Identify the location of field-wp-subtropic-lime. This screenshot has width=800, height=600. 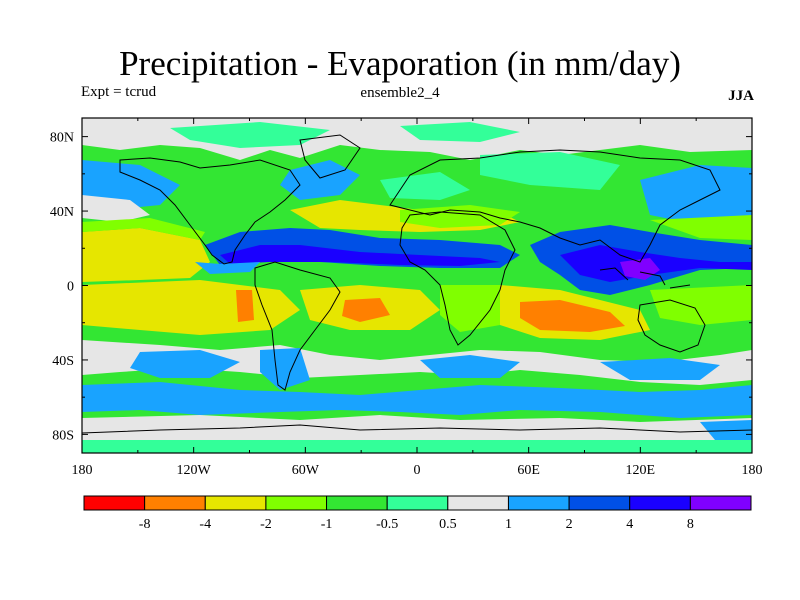
(701, 227).